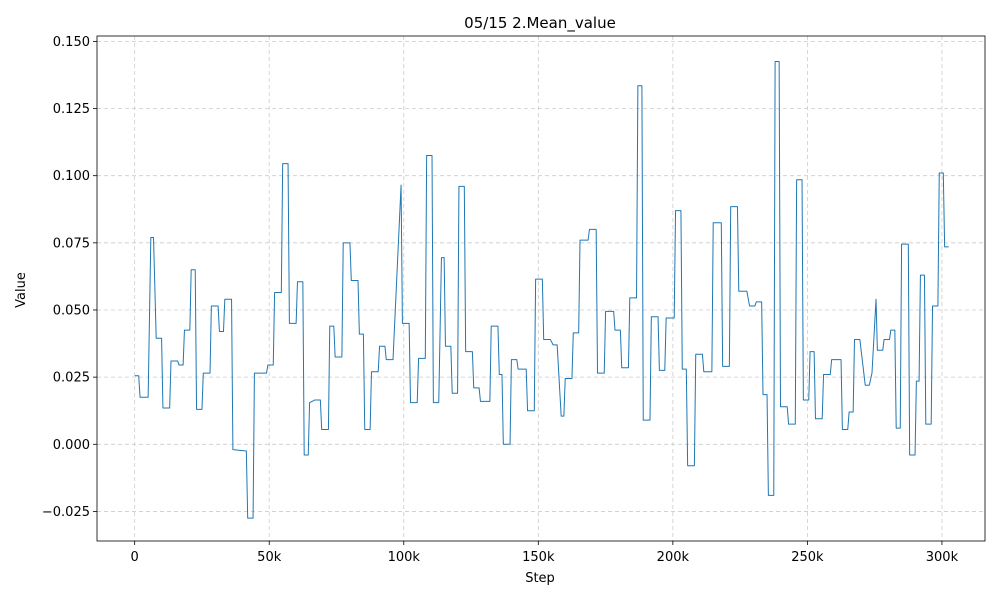  Describe the element at coordinates (71, 243) in the screenshot. I see `y-tick-label: 0.075` at that location.